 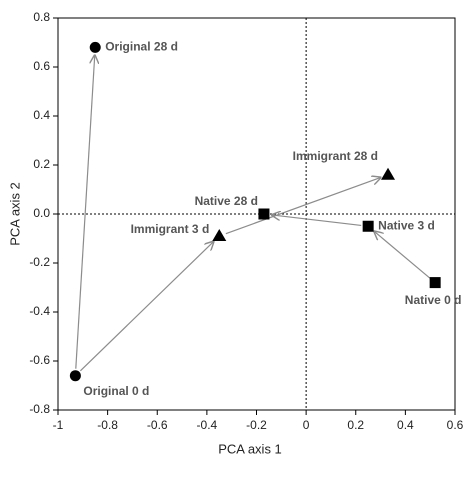 I want to click on point-label: Native 0 d, so click(x=433, y=300).